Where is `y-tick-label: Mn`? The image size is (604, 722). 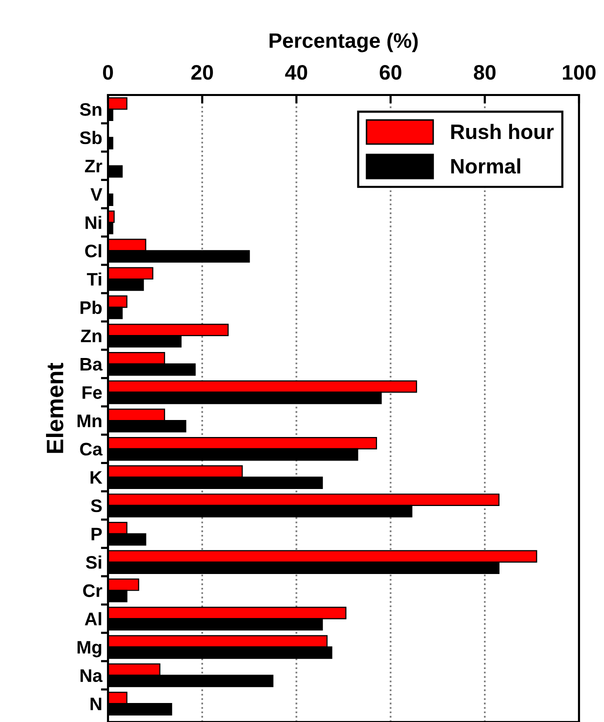
y-tick-label: Mn is located at coordinates (90, 421).